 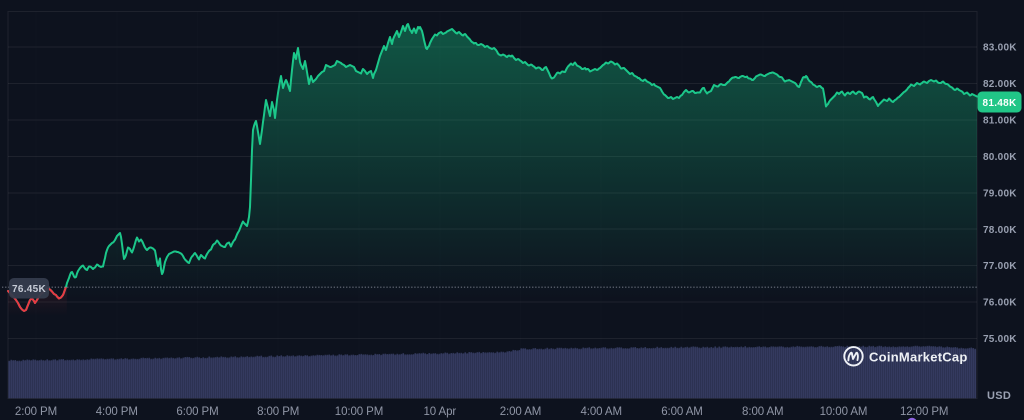 What do you see at coordinates (1000, 266) in the screenshot?
I see `svg-text: 77.00K` at bounding box center [1000, 266].